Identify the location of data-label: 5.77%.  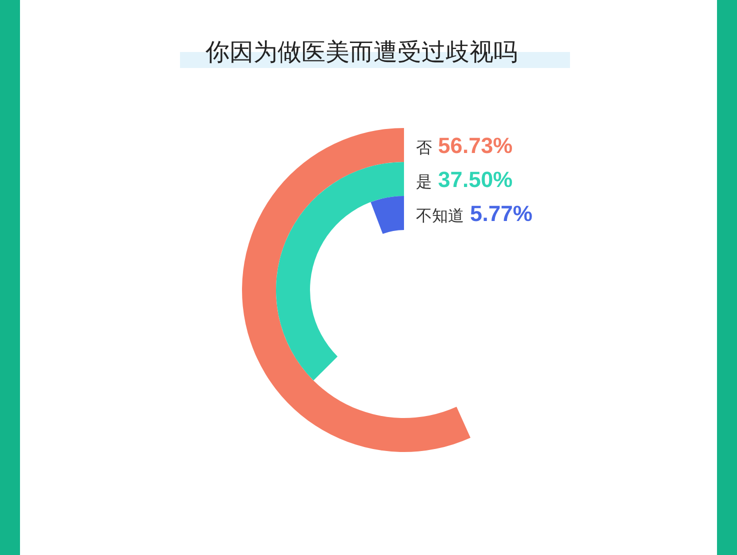
(501, 213).